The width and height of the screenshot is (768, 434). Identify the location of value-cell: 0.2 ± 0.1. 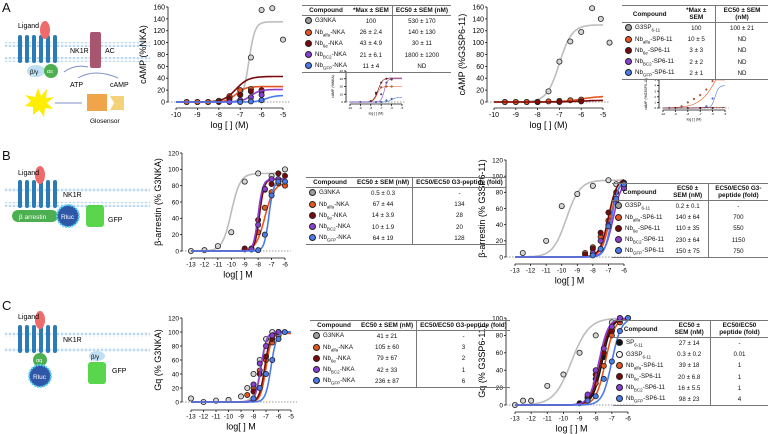
(687, 207).